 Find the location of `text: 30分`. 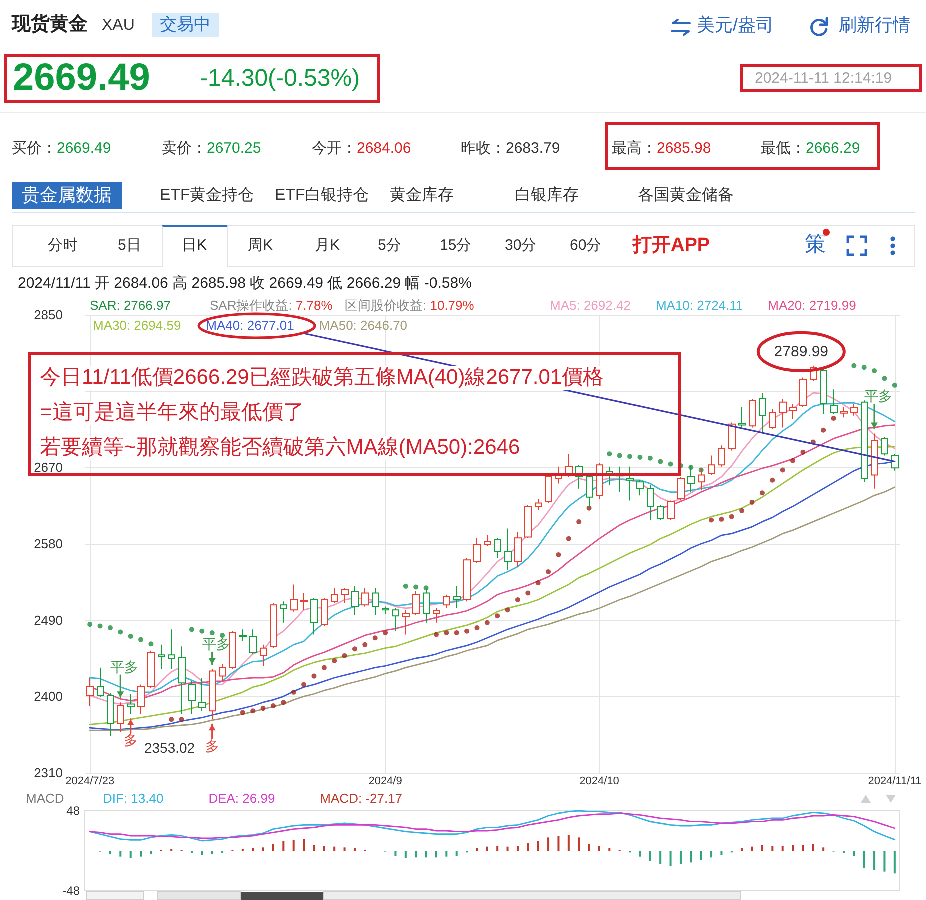

text: 30分 is located at coordinates (521, 245).